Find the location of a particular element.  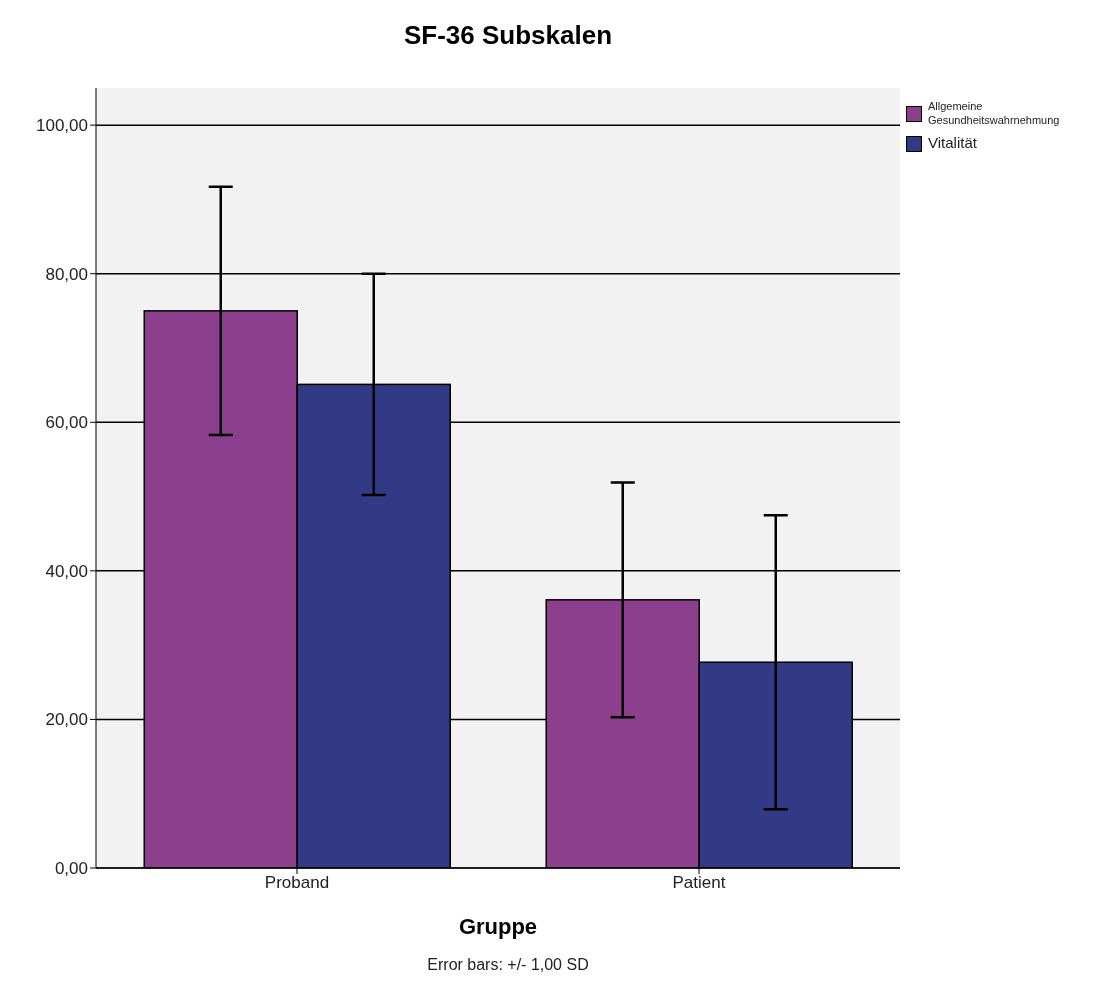

x-tick-label: Proband is located at coordinates (297, 883).